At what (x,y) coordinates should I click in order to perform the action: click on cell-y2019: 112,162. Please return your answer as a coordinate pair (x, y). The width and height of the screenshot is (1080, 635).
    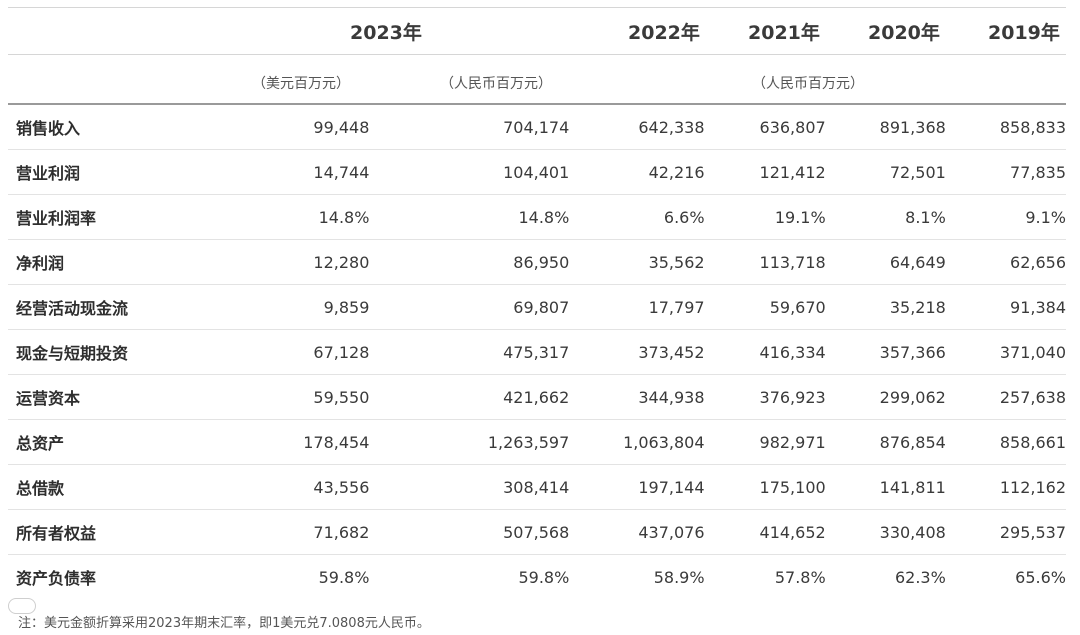
    Looking at the image, I should click on (1005, 487).